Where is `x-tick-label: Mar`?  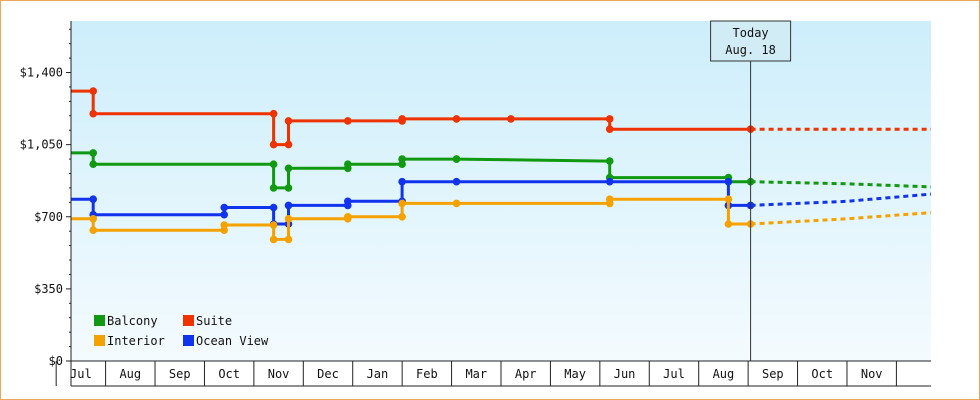 x-tick-label: Mar is located at coordinates (476, 374).